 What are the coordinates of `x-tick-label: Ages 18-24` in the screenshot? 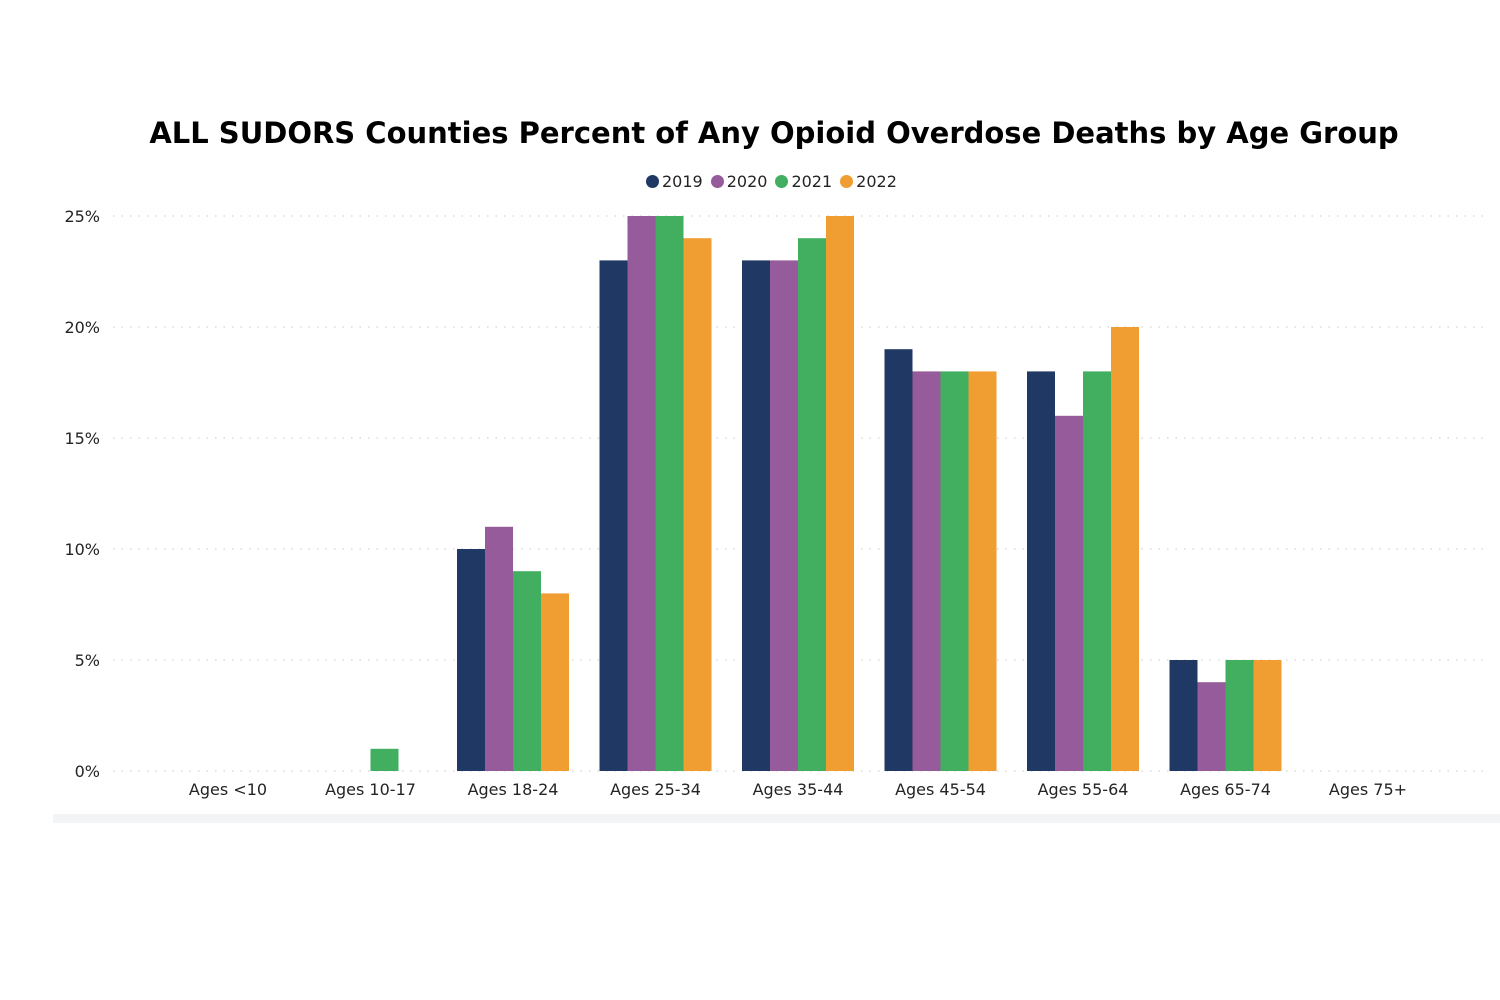 It's located at (513, 789).